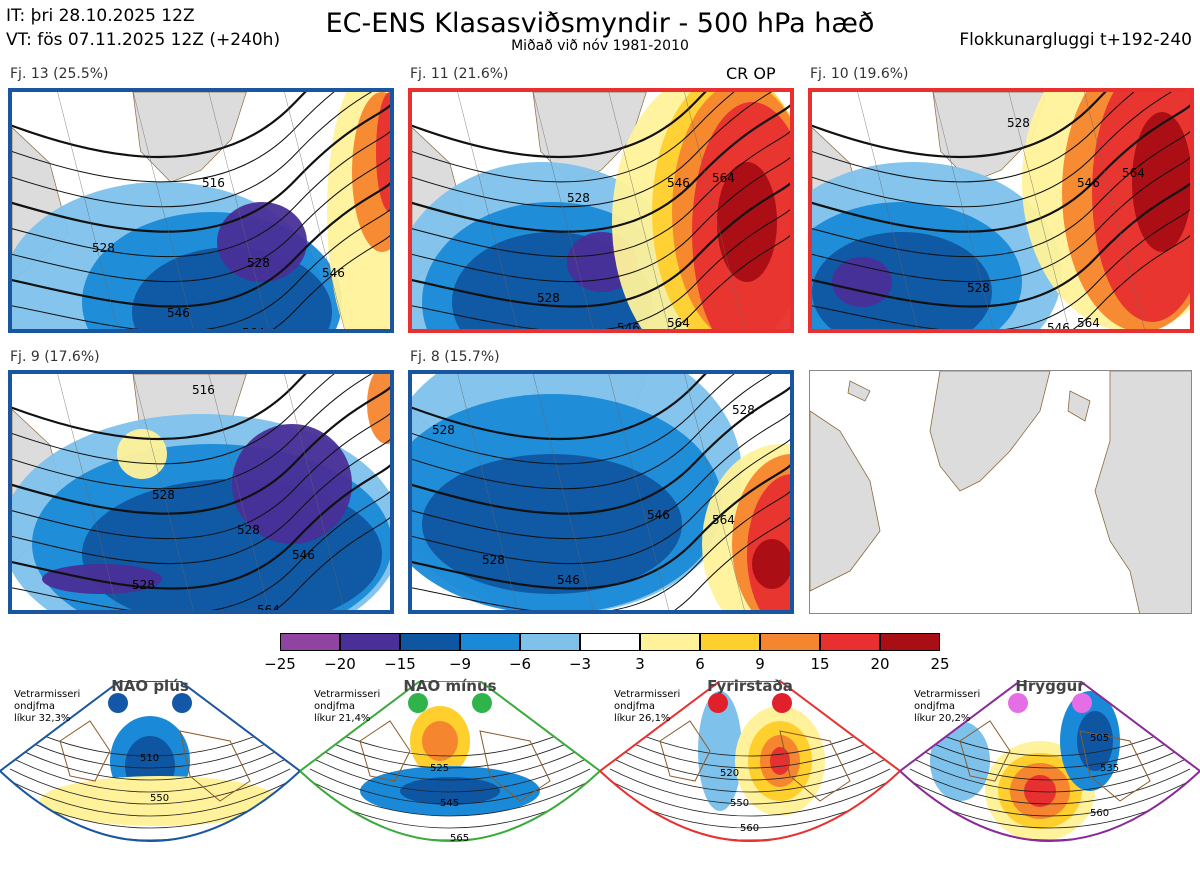  Describe the element at coordinates (400, 664) in the screenshot. I see `colorbar-tick-label: −15` at that location.